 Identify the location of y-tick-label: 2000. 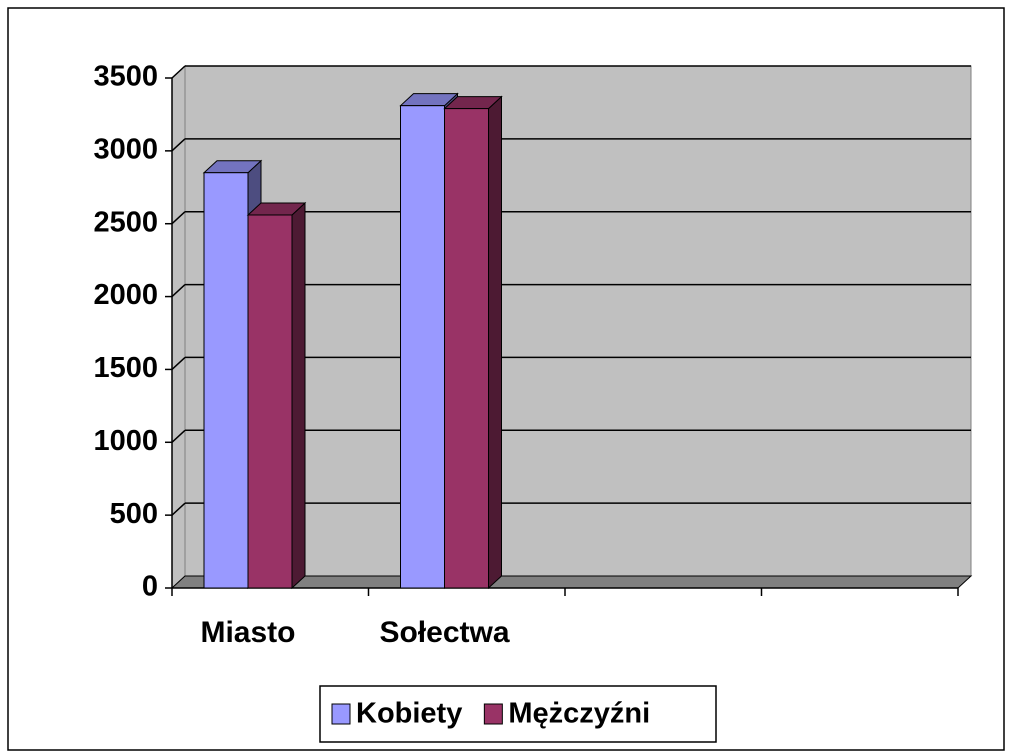
(125, 295).